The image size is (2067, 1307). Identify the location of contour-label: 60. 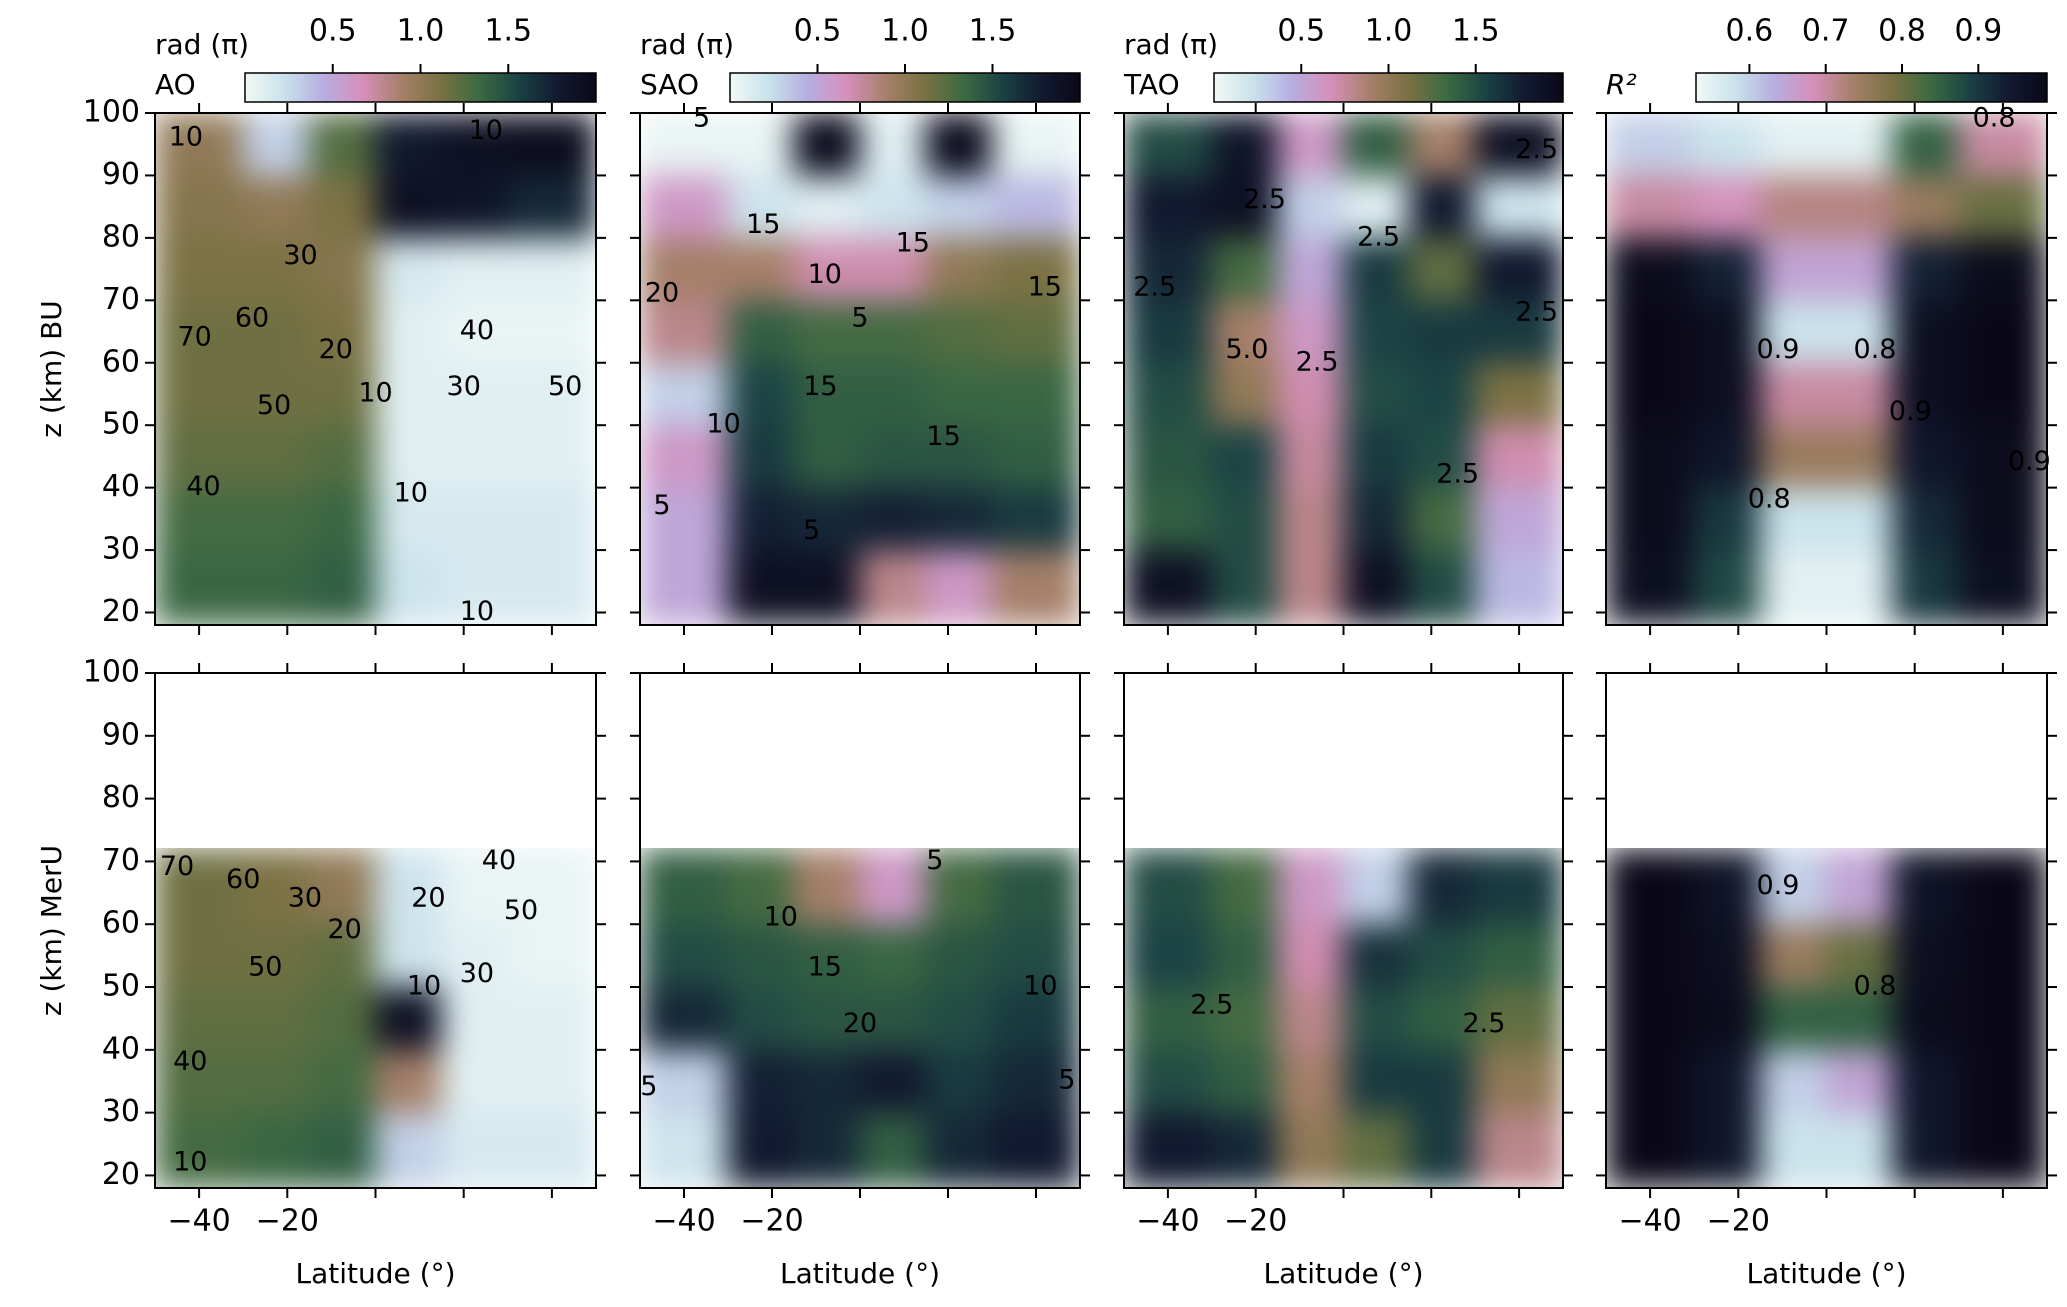
(252, 318).